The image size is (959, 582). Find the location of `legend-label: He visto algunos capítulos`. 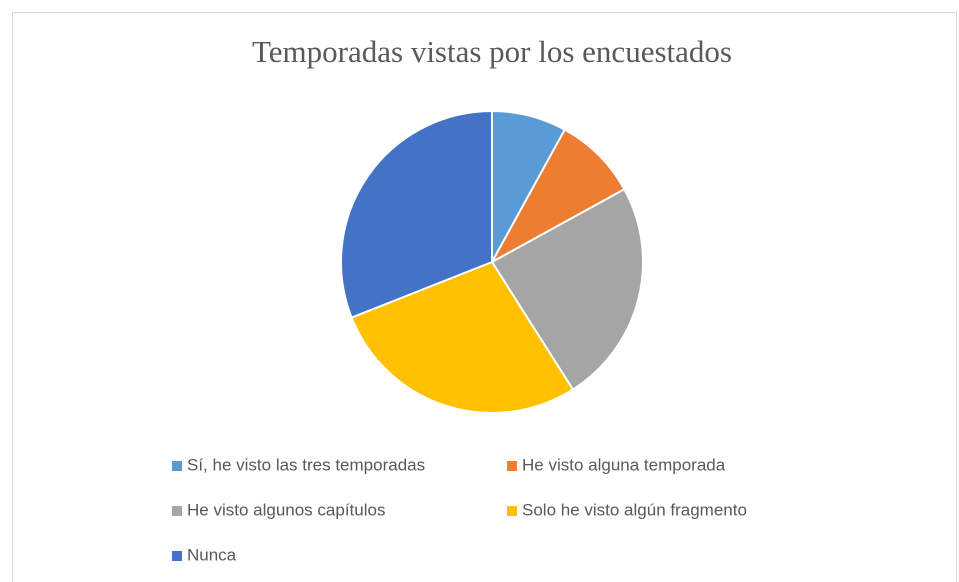

legend-label: He visto algunos capítulos is located at coordinates (286, 509).